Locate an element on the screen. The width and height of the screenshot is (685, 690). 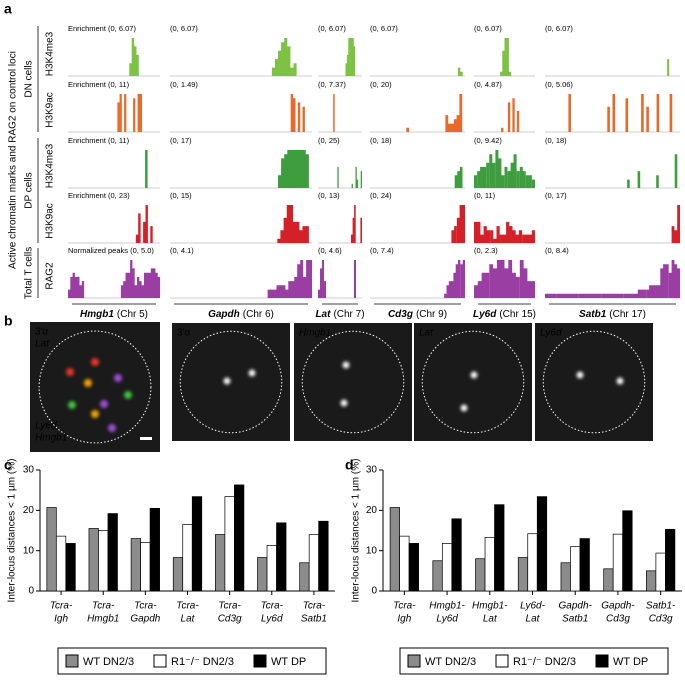
chromosome: (Chr 6) is located at coordinates (258, 314).